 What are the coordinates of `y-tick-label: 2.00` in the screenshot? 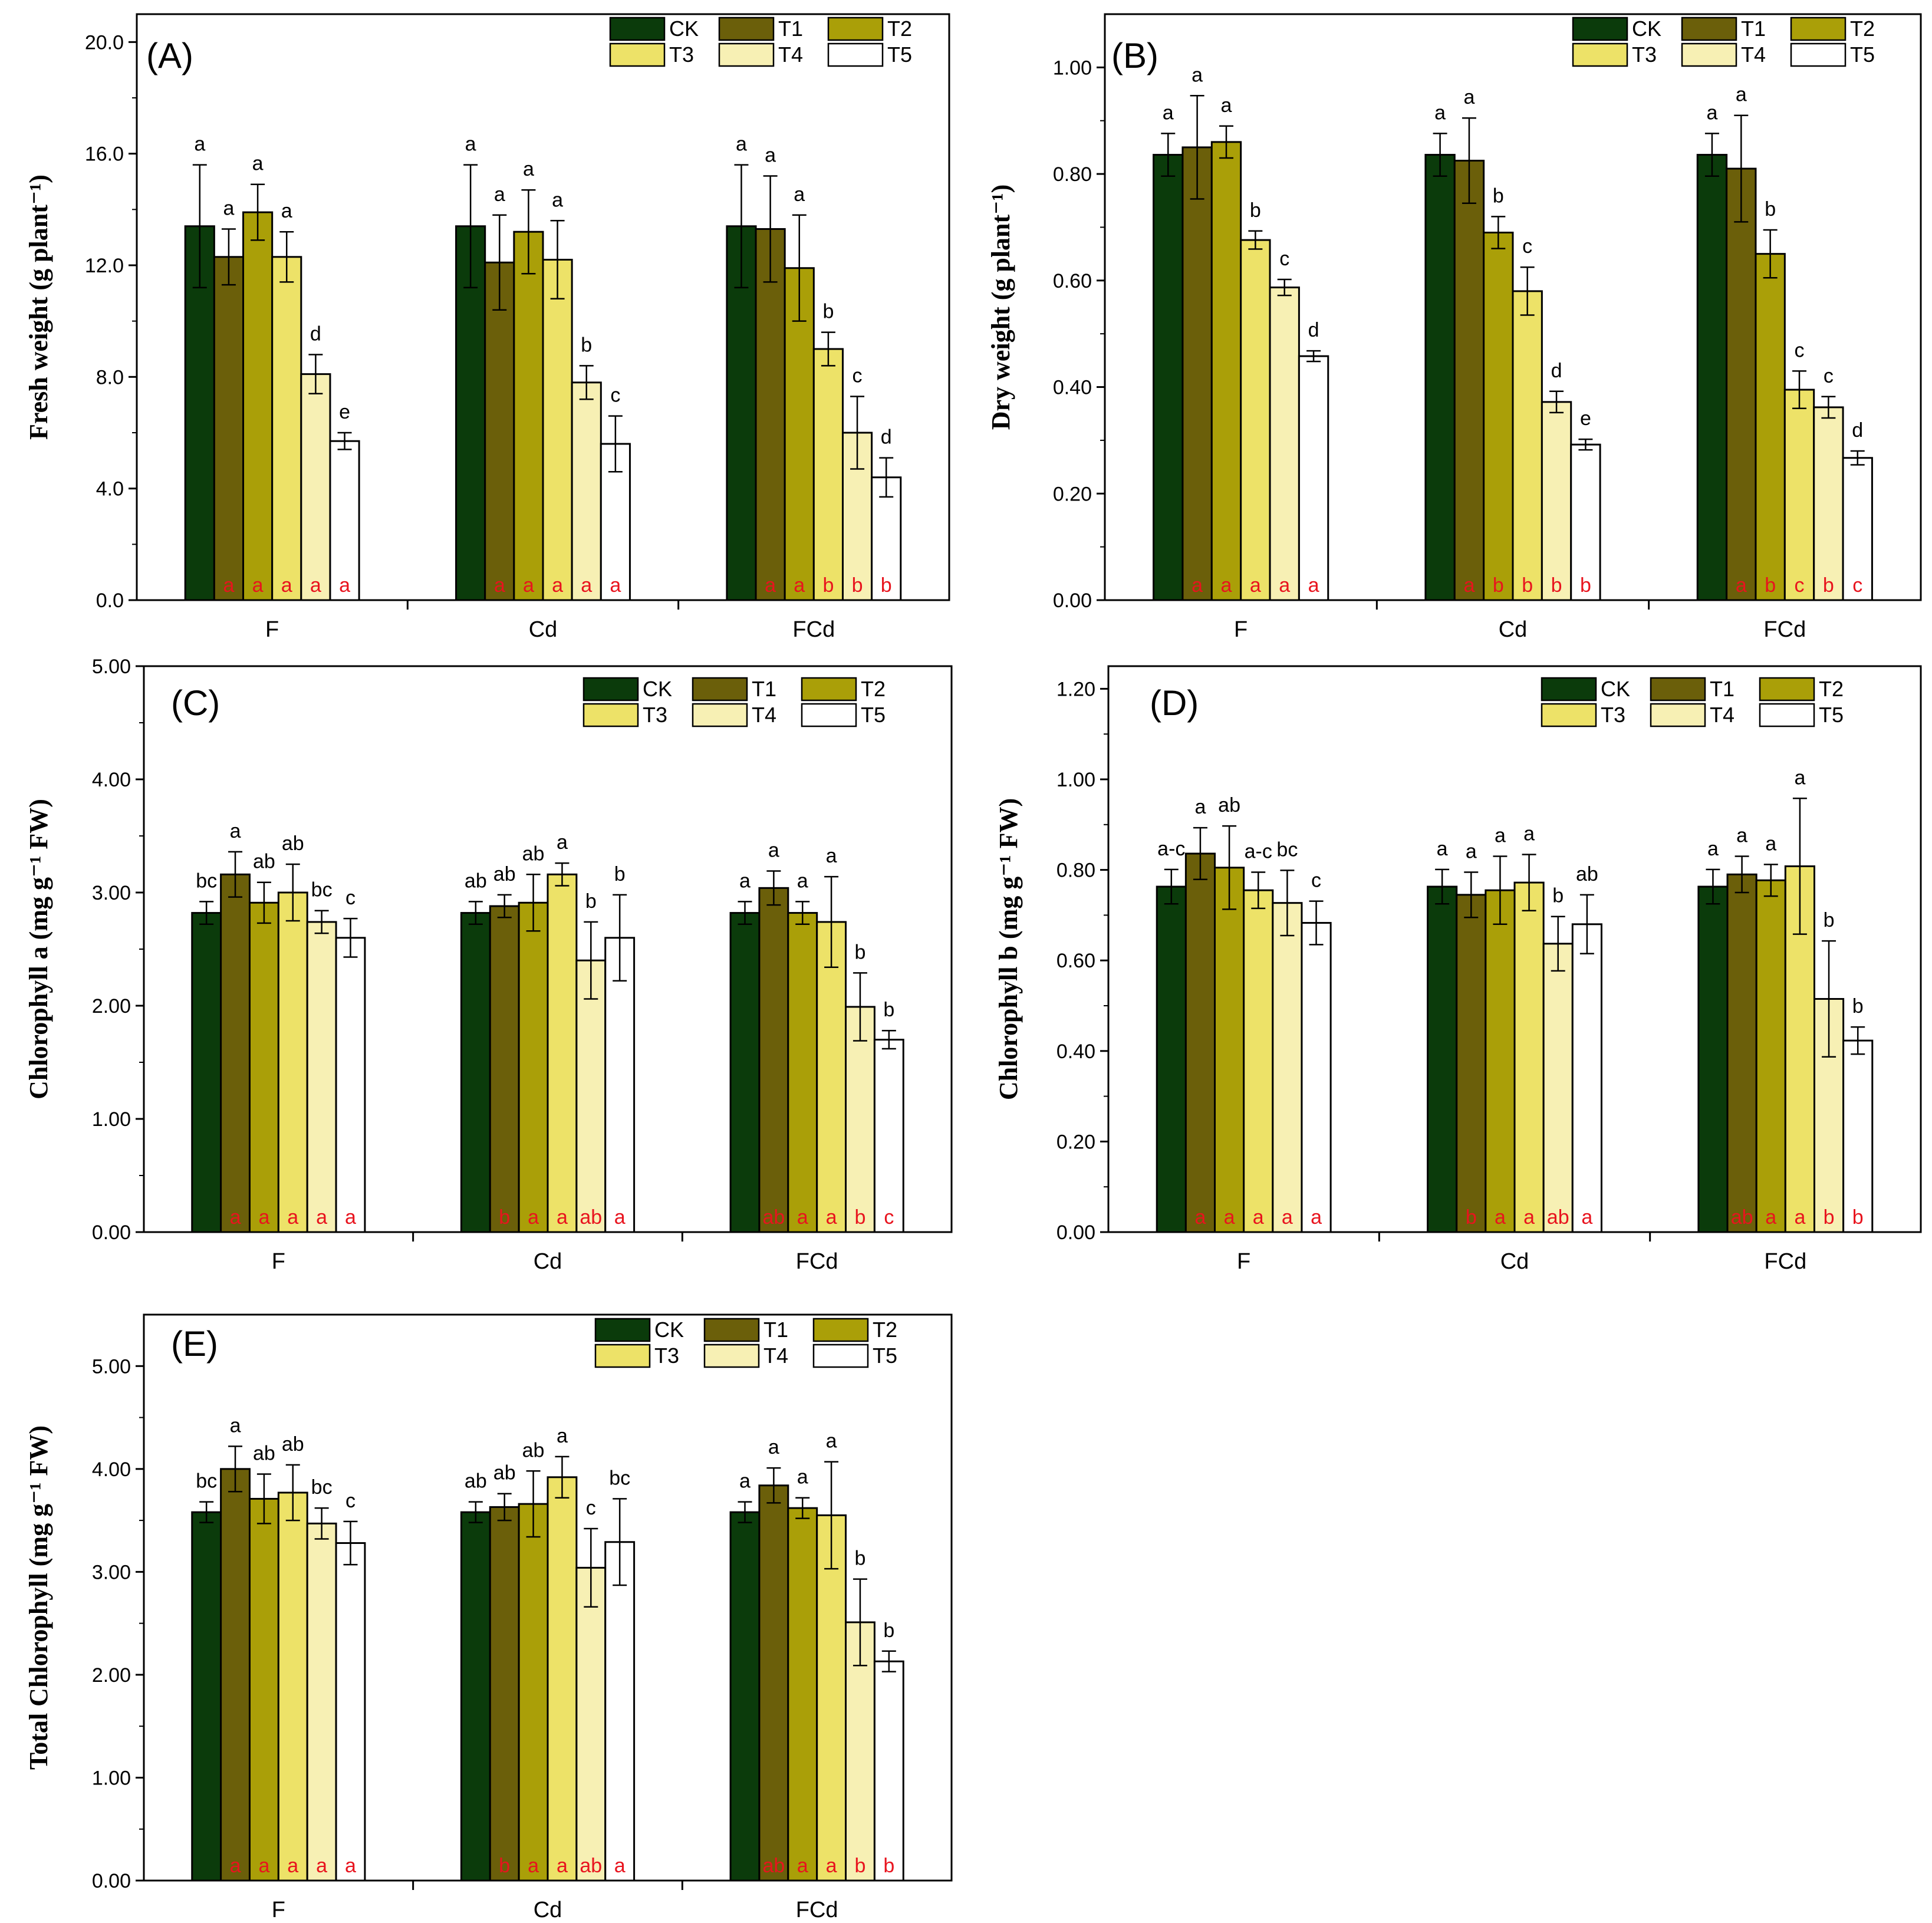 It's located at (112, 1675).